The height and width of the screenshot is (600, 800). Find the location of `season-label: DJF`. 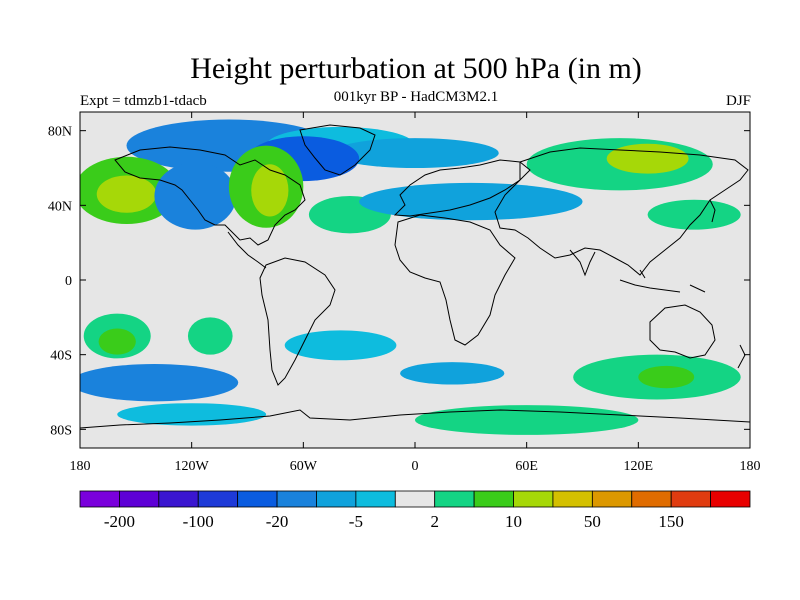

season-label: DJF is located at coordinates (738, 101).